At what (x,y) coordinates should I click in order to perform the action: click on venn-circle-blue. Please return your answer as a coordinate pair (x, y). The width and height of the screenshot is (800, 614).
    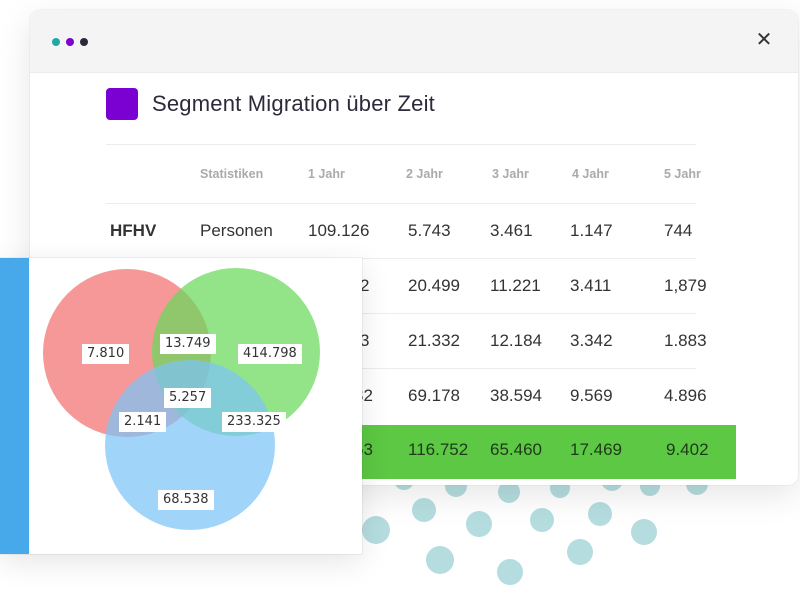
    Looking at the image, I should click on (190, 445).